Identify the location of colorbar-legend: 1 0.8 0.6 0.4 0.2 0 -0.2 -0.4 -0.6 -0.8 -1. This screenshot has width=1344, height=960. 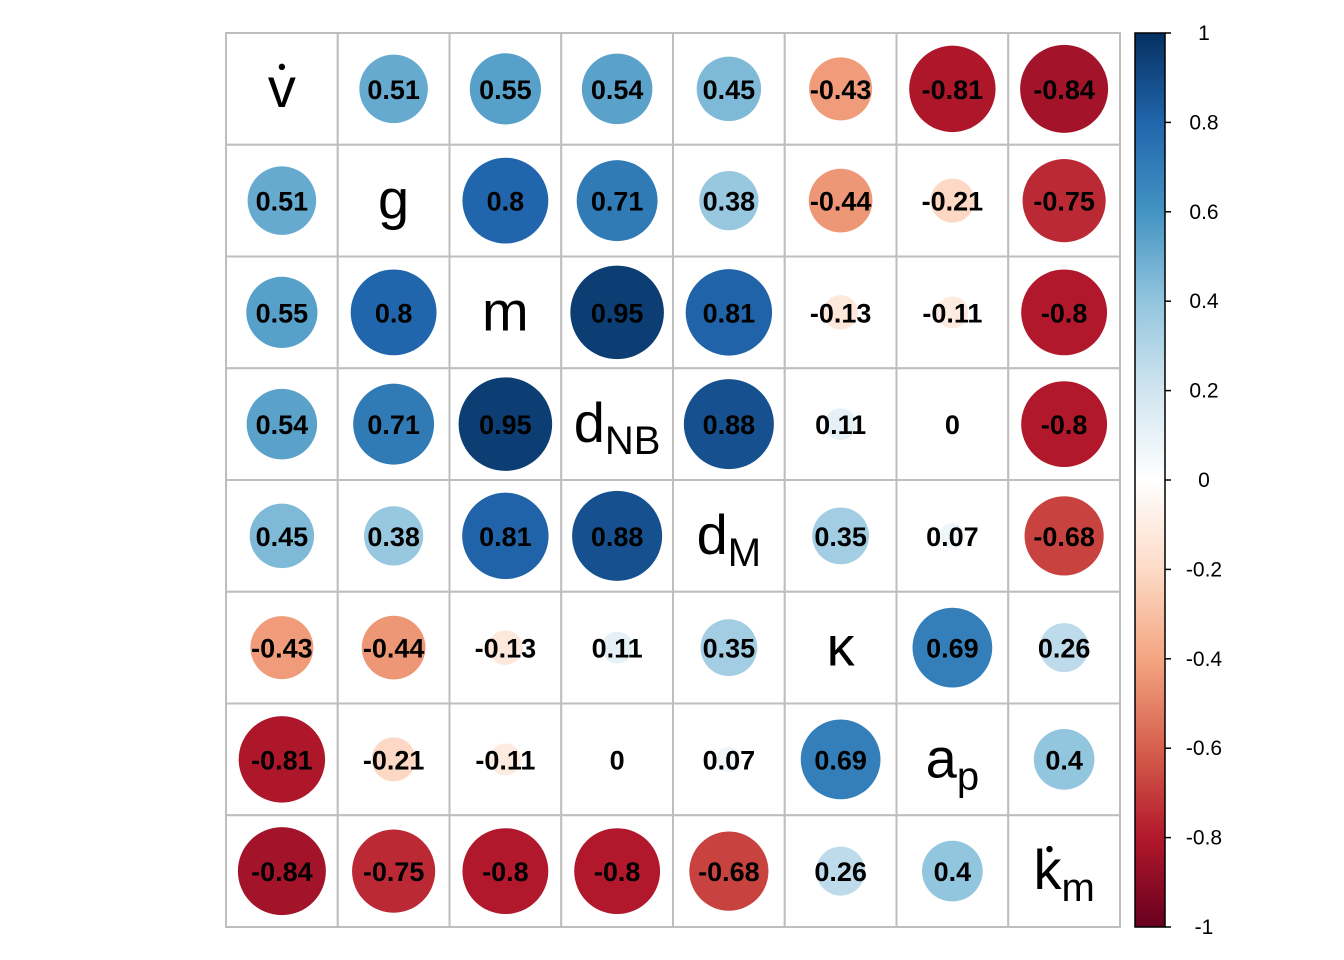
(1178, 480).